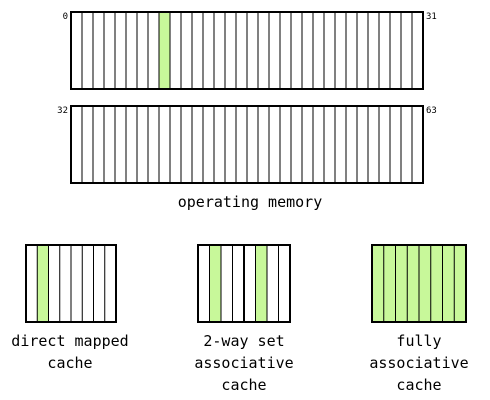  What do you see at coordinates (243, 363) in the screenshot?
I see `two-way-caption-line-2: associative` at bounding box center [243, 363].